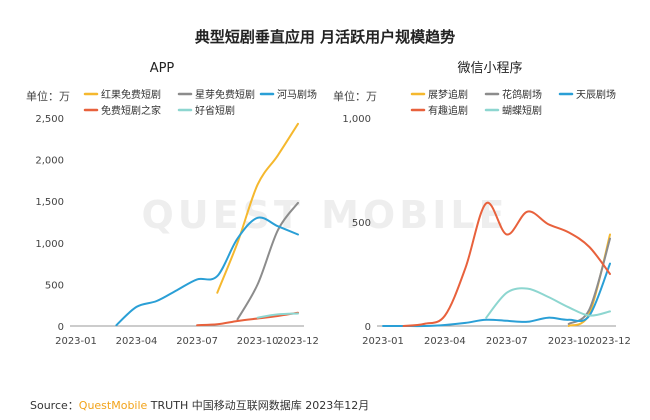 This screenshot has width=650, height=420. I want to click on legend-entry: 展梦追剧, so click(448, 94).